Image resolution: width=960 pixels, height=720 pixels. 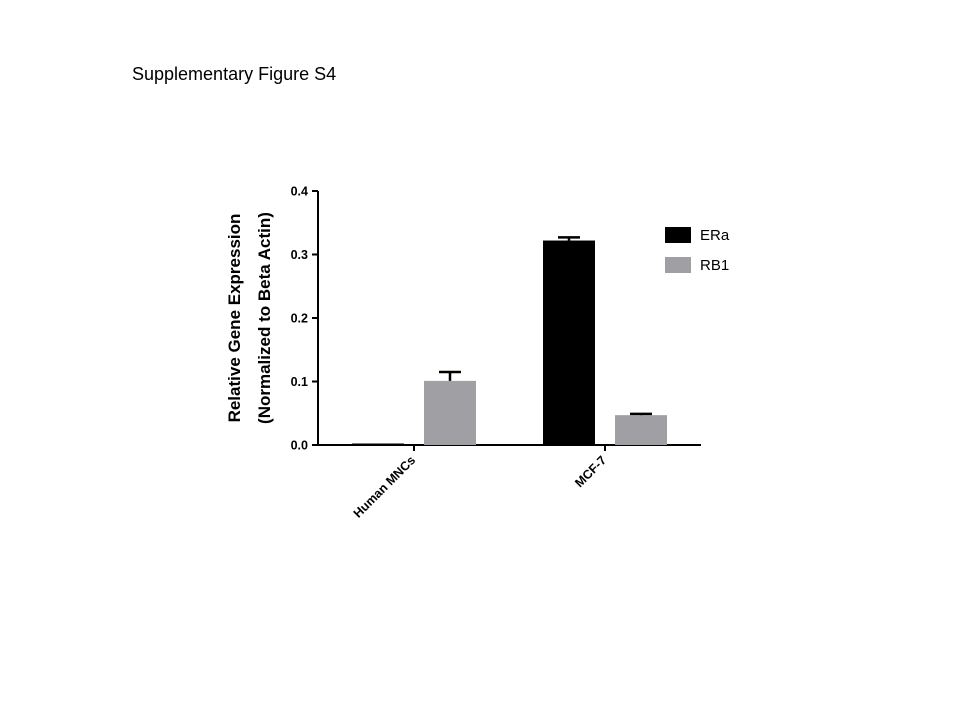 I want to click on legend-swatch-rb1, so click(x=678, y=265).